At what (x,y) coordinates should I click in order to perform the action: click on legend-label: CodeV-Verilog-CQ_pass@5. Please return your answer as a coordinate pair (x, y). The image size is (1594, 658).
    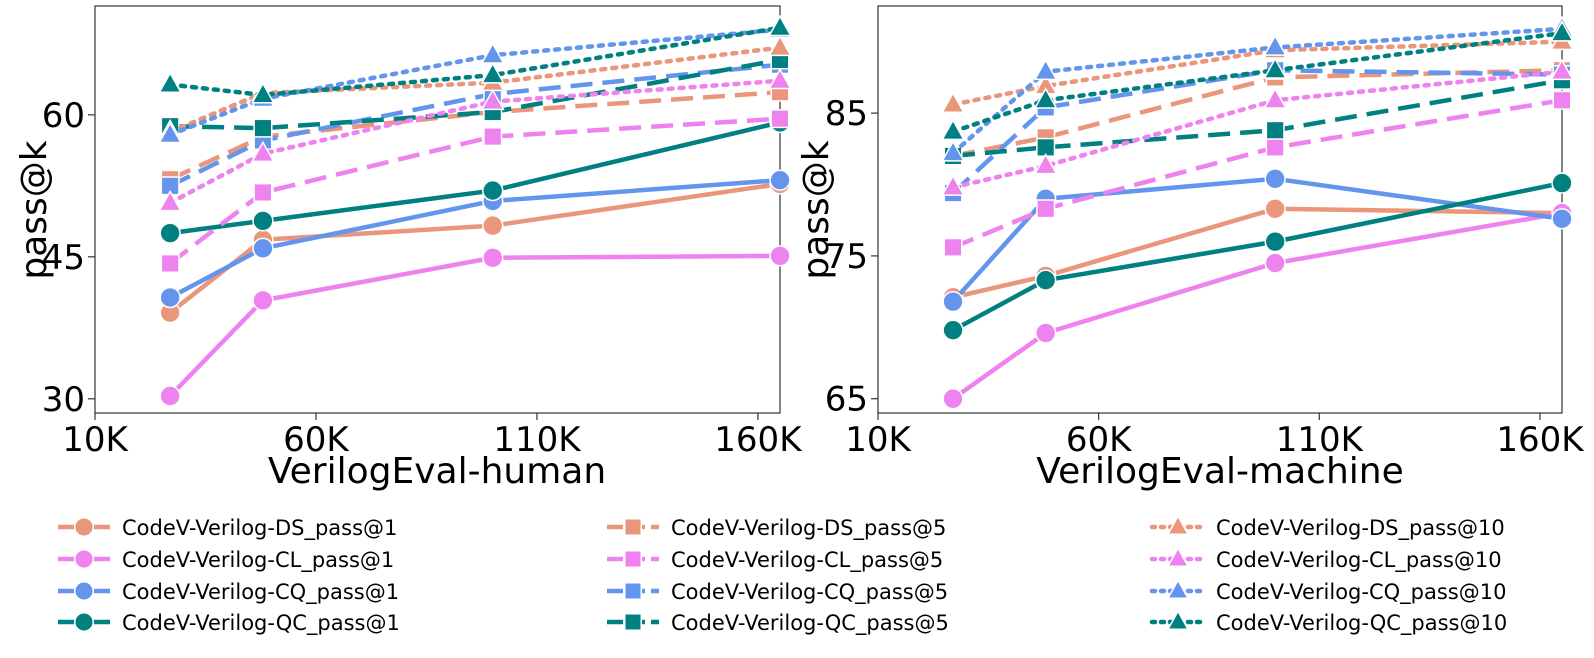
    Looking at the image, I should click on (809, 592).